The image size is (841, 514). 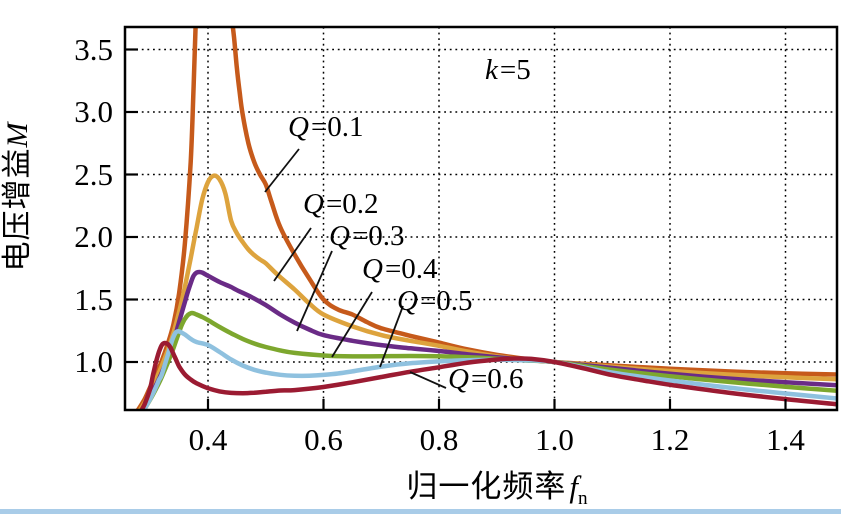 I want to click on curve-label-0.1: Q=0.1, so click(x=326, y=127).